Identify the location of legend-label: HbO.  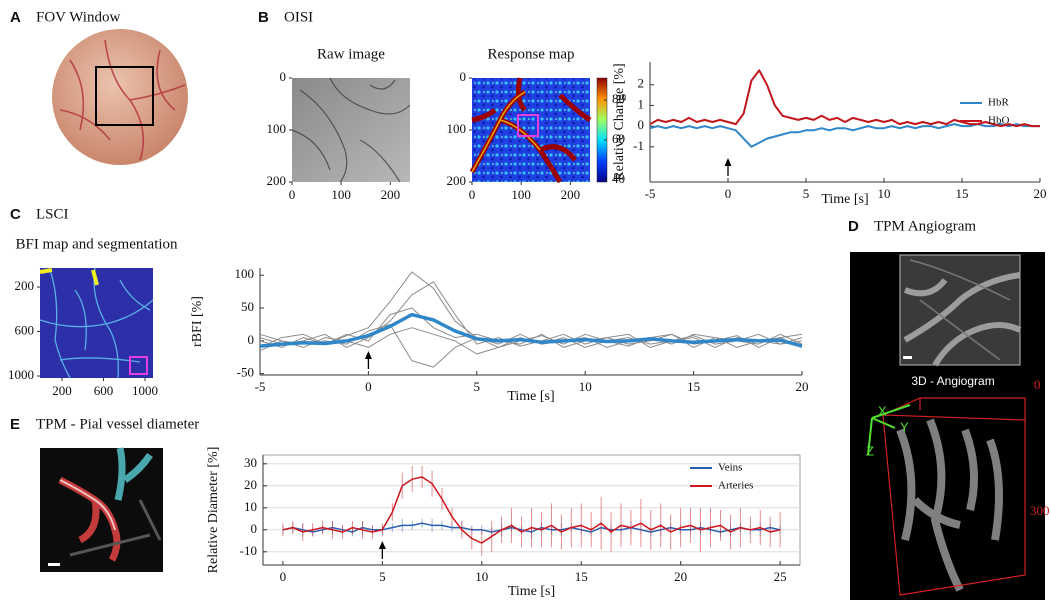
(998, 121).